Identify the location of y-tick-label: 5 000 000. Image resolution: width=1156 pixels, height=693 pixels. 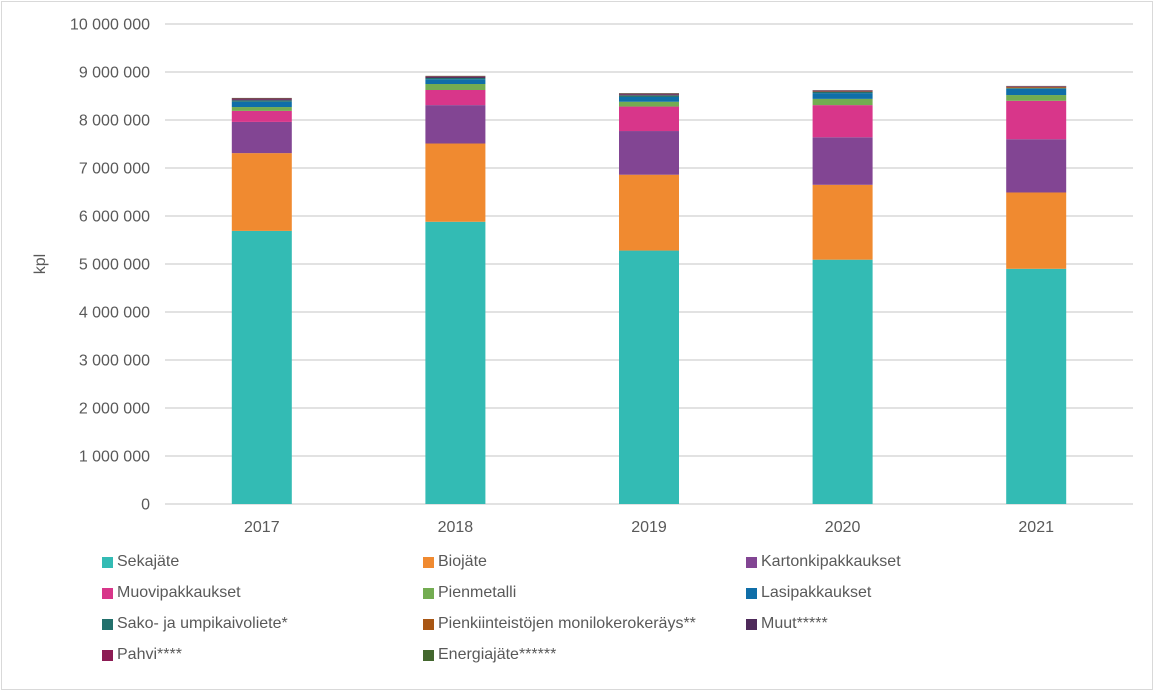
(114, 265).